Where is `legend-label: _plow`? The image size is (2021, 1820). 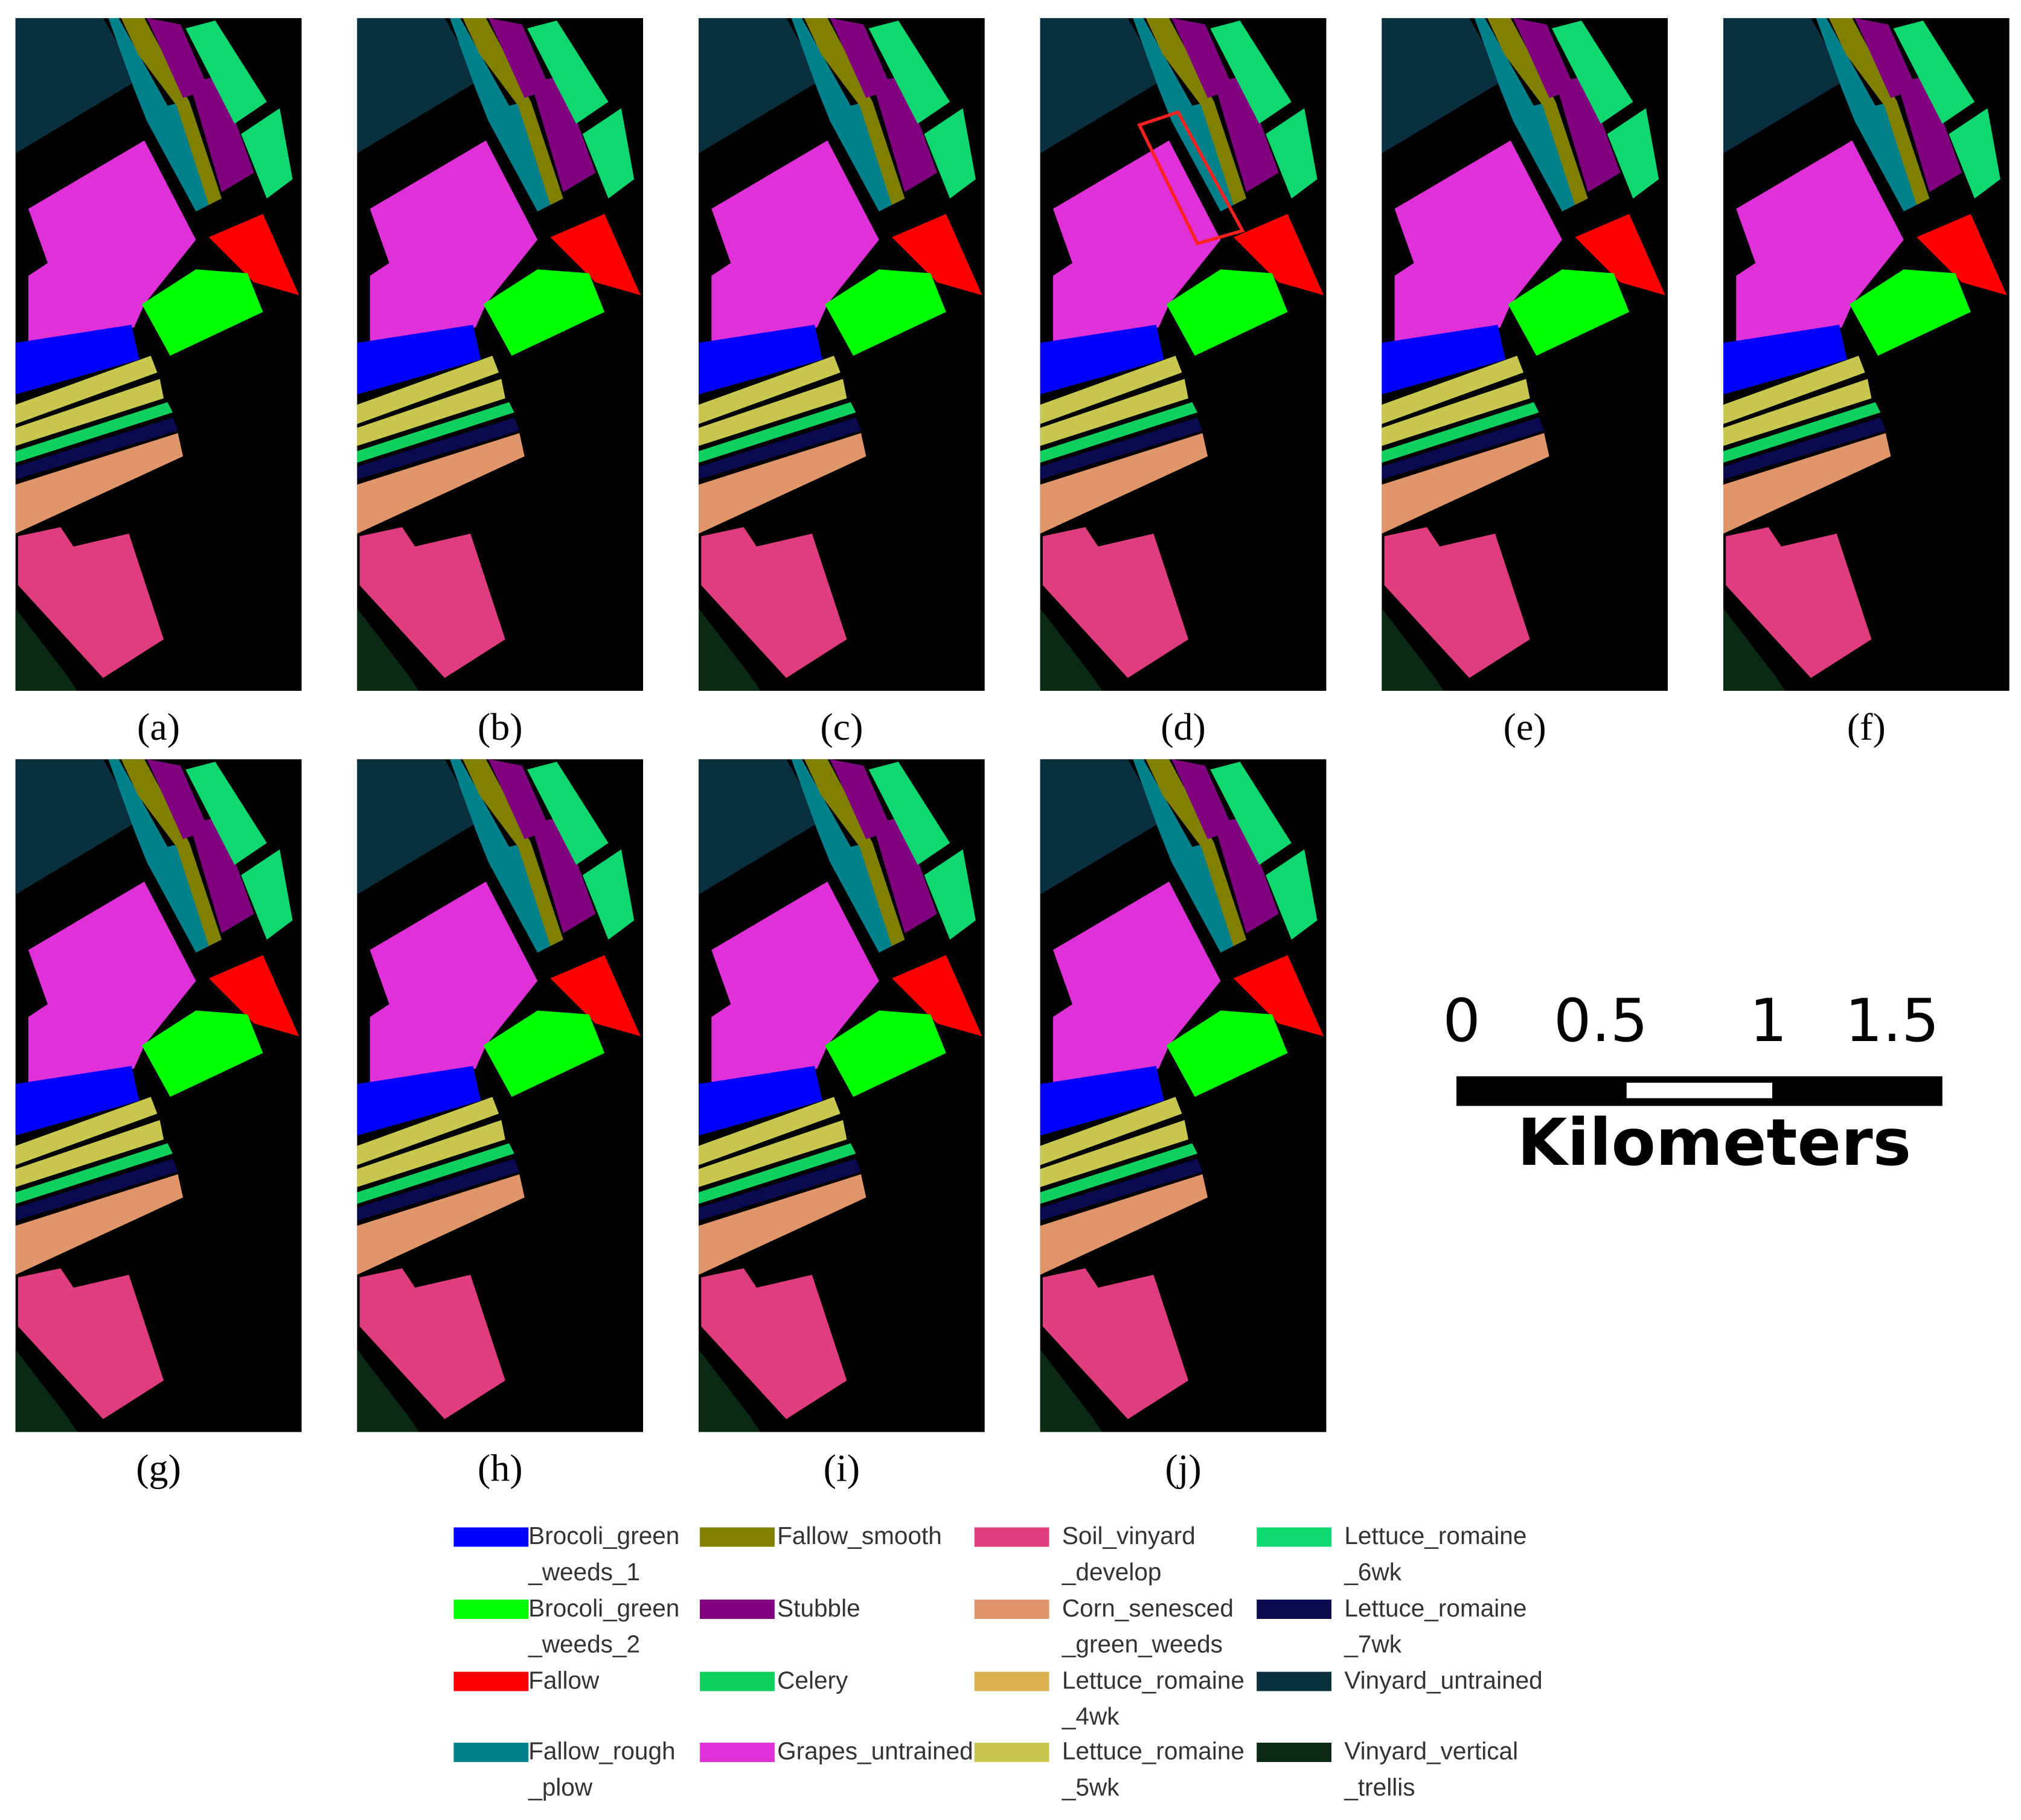 legend-label: _plow is located at coordinates (560, 1787).